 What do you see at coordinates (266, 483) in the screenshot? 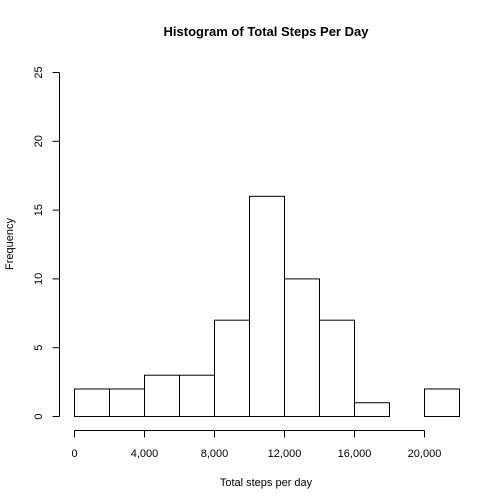
I see `x-axis-label: Total steps per day` at bounding box center [266, 483].